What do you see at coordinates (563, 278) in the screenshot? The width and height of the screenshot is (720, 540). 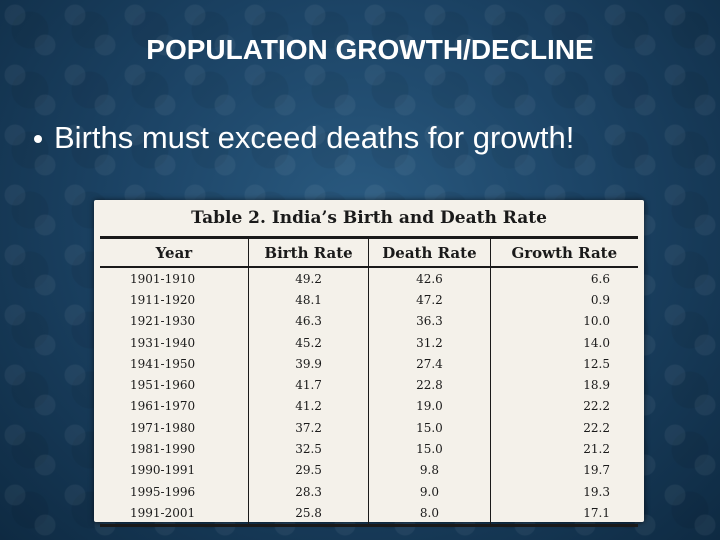 I see `cell-growth-rate: 6.6` at bounding box center [563, 278].